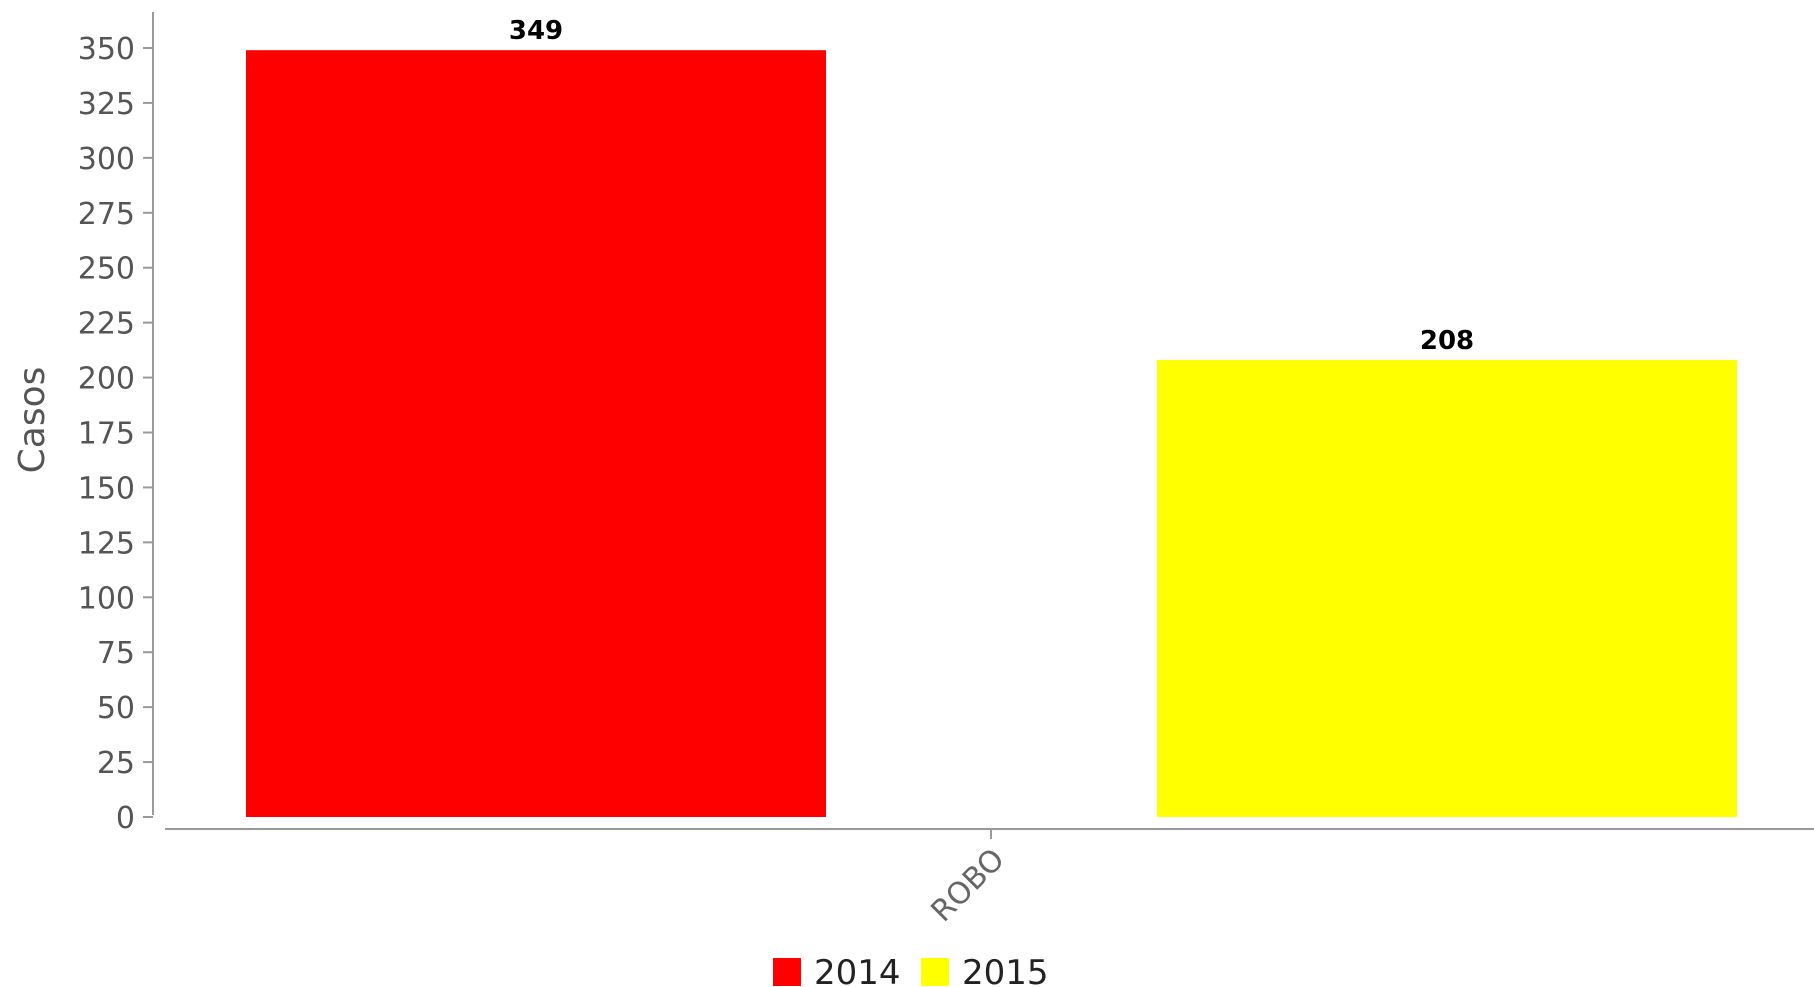 The width and height of the screenshot is (1814, 987). Describe the element at coordinates (106, 49) in the screenshot. I see `y-tick-label: 350` at that location.